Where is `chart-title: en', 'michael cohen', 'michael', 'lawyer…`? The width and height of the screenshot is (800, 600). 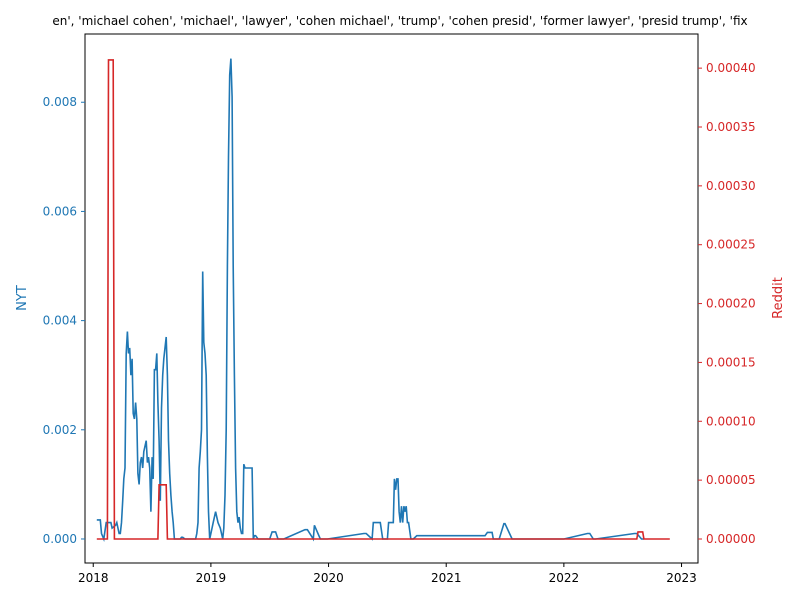 chart-title: en', 'michael cohen', 'michael', 'lawyer… is located at coordinates (399, 21).